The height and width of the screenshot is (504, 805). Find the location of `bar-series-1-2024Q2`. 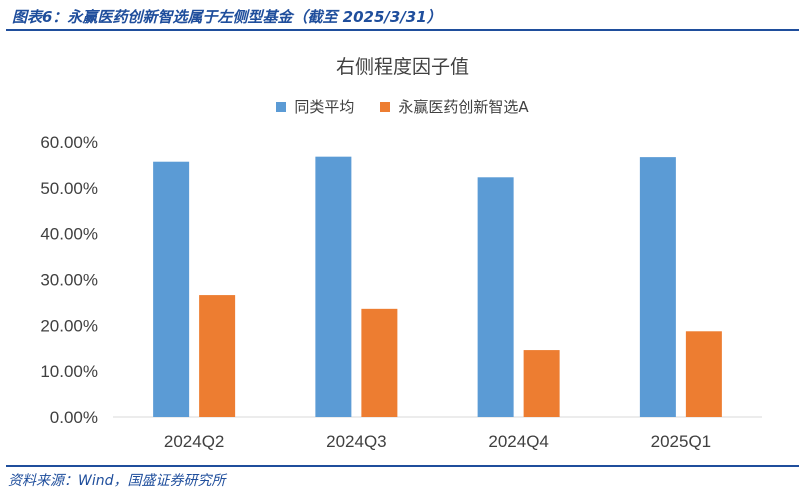

bar-series-1-2024Q2 is located at coordinates (171, 289).